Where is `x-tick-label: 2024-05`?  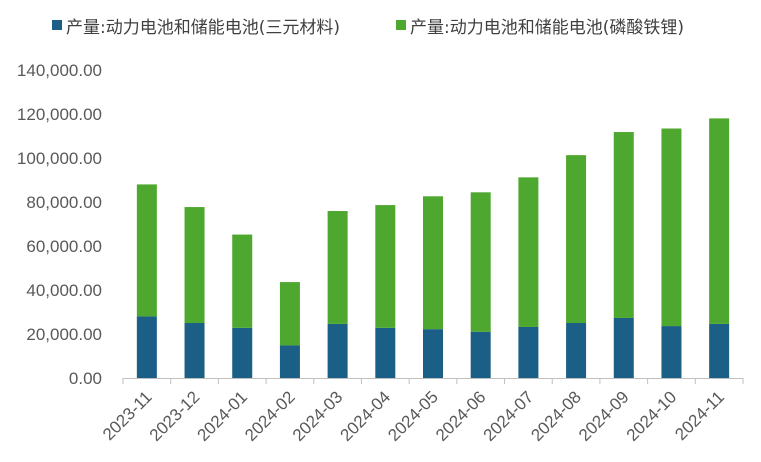 x-tick-label: 2024-05 is located at coordinates (413, 416).